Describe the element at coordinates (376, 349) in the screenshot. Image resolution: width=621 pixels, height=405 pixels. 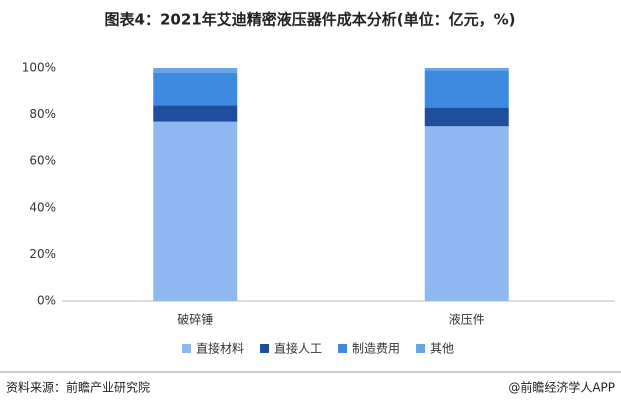
I see `legend-label: 制造费用` at that location.